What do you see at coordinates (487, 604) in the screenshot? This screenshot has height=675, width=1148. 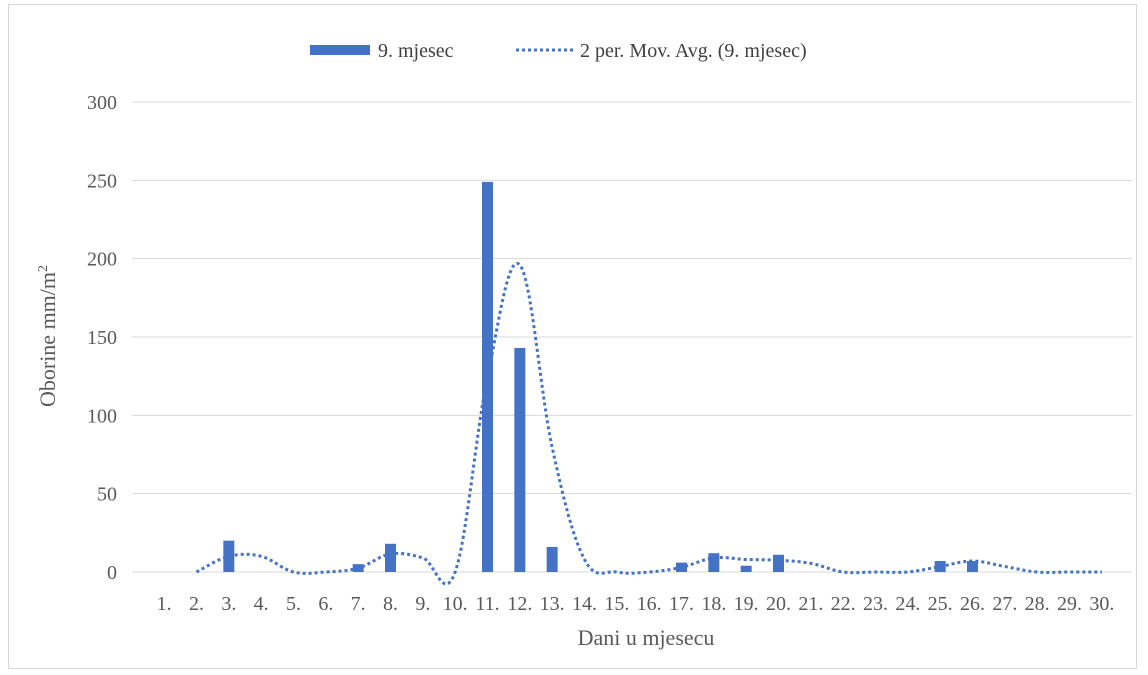 I see `x-tick-label: 11.` at bounding box center [487, 604].